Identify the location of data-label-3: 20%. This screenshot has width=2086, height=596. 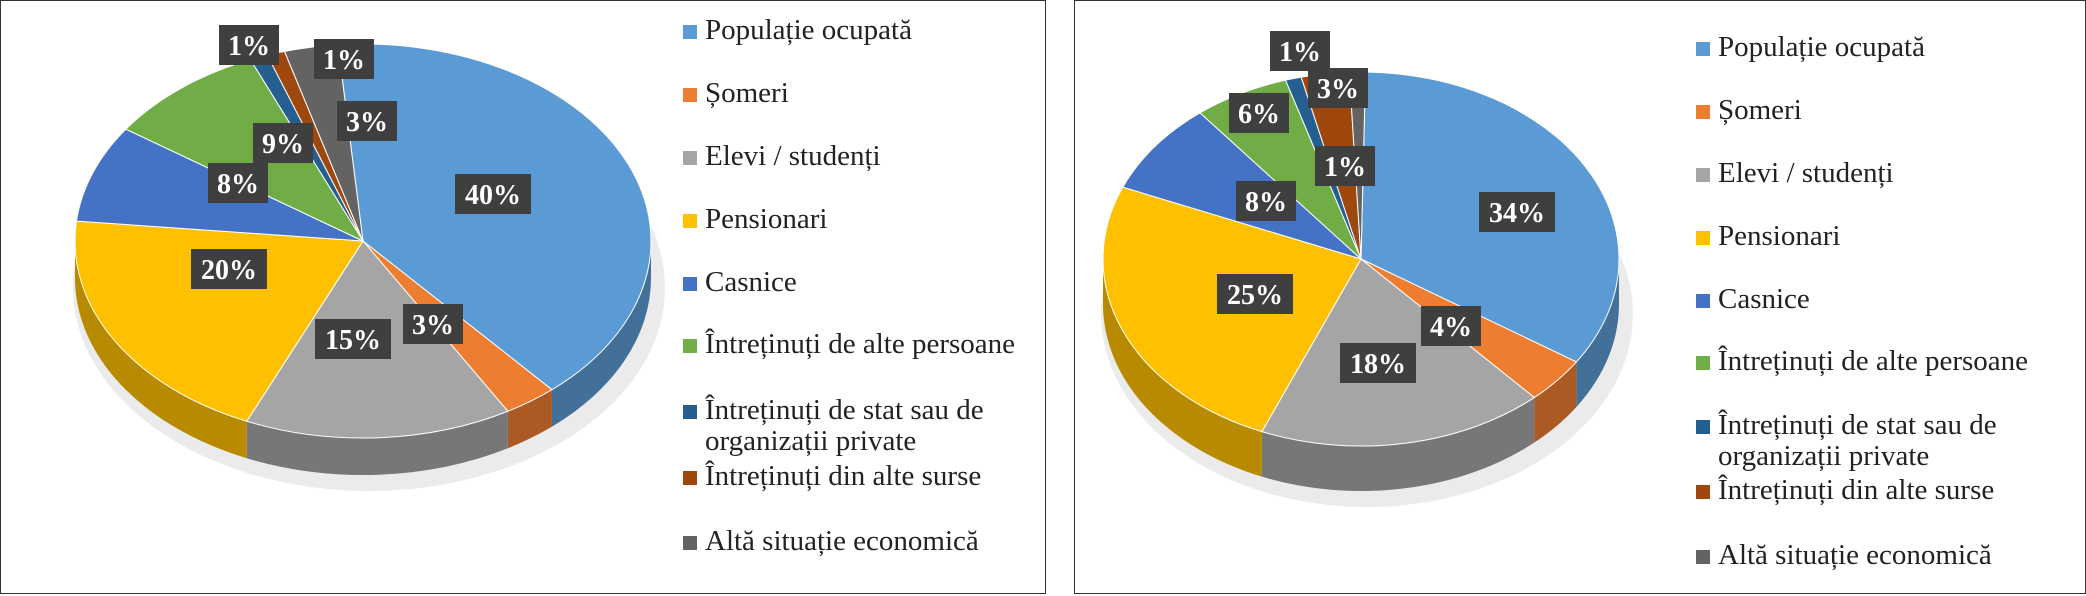
(229, 269).